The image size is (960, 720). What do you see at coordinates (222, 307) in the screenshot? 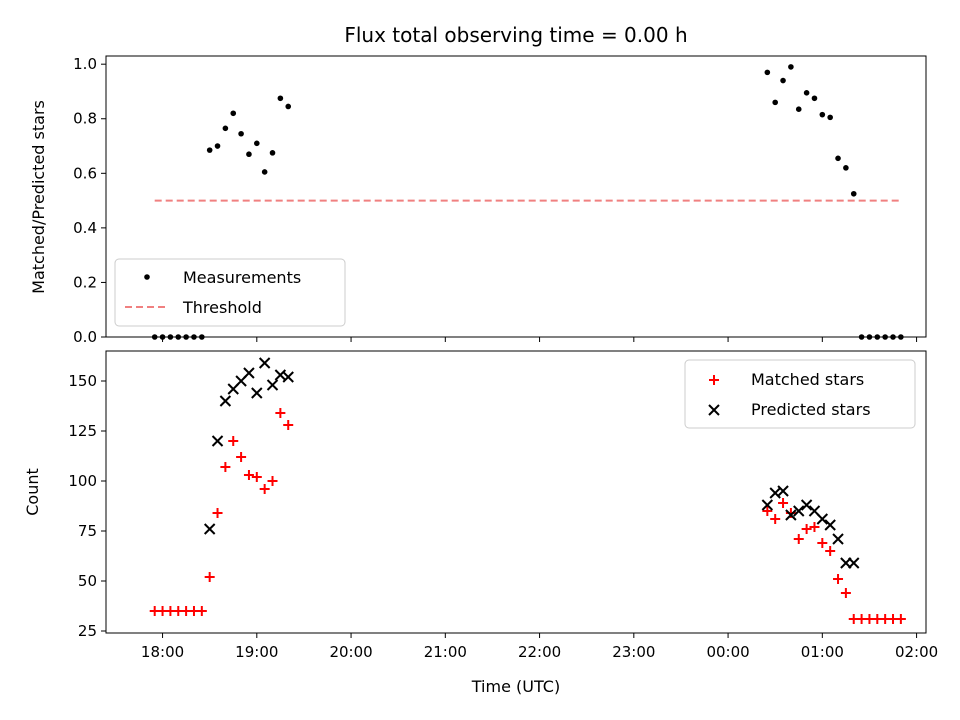
I see `legend-label-threshold: Threshold` at bounding box center [222, 307].